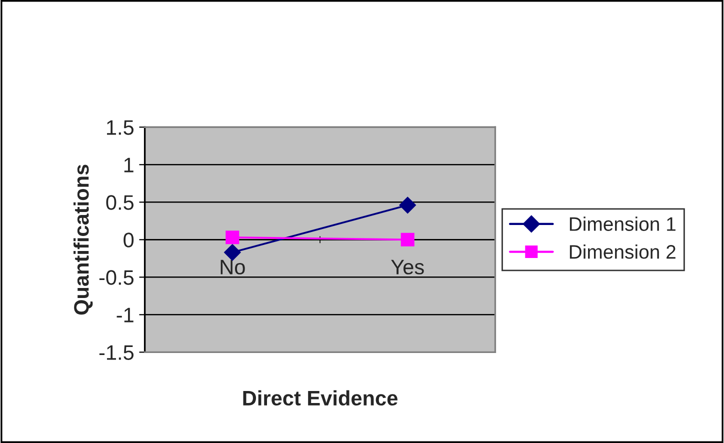 Image resolution: width=724 pixels, height=443 pixels. What do you see at coordinates (83, 239) in the screenshot?
I see `y-axis-title: Quantifications` at bounding box center [83, 239].